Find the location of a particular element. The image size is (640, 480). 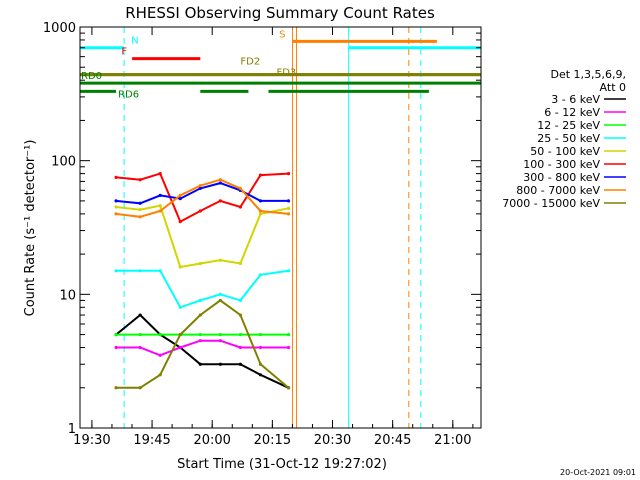

legend-header-1: Att 0 is located at coordinates (613, 87).